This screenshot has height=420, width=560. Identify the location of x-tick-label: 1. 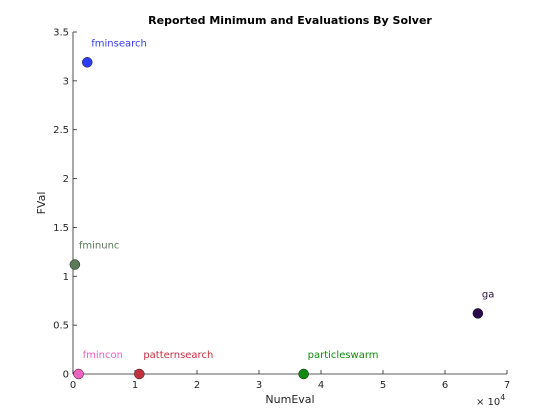
(135, 385).